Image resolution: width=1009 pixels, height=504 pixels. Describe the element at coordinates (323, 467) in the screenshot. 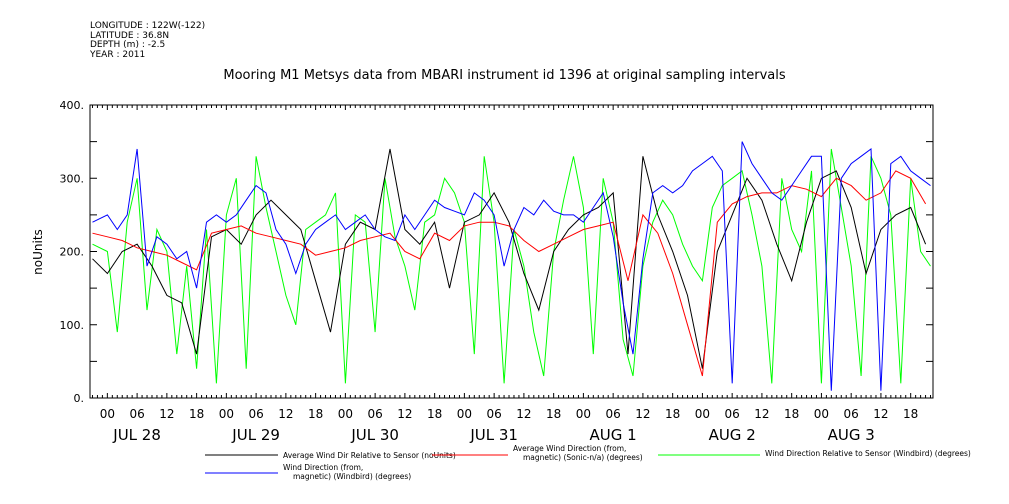

I see `legend-label-3: Wind Direction (from,` at that location.